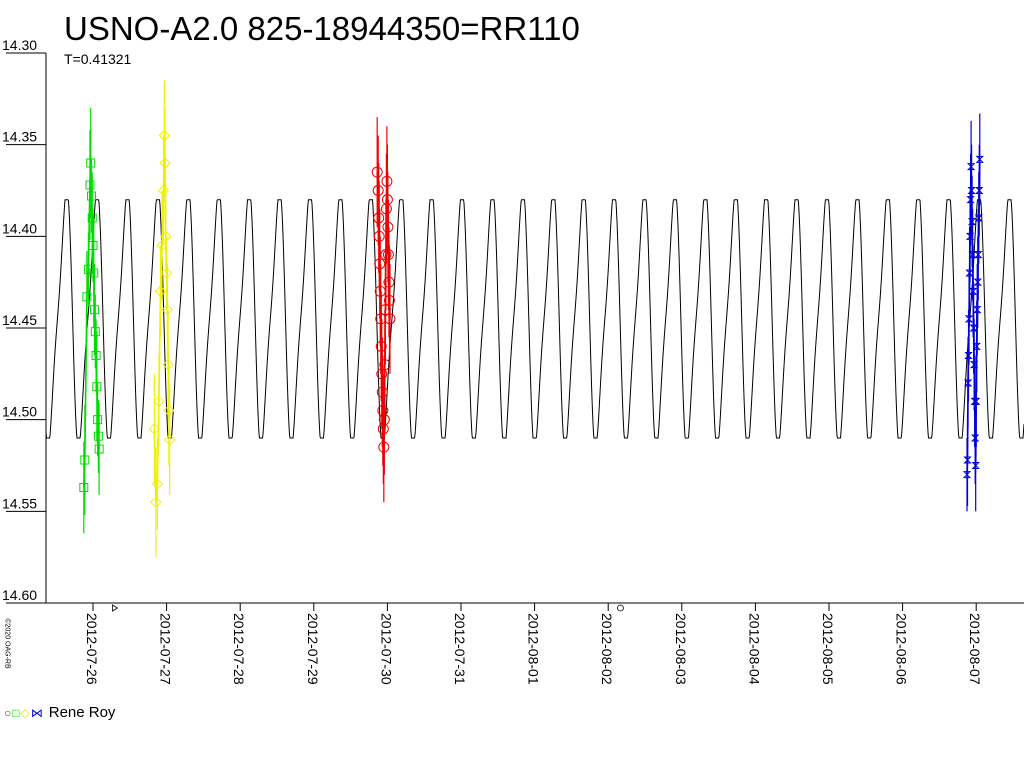  Describe the element at coordinates (115, 608) in the screenshot. I see `axis-marker-triangle` at that location.